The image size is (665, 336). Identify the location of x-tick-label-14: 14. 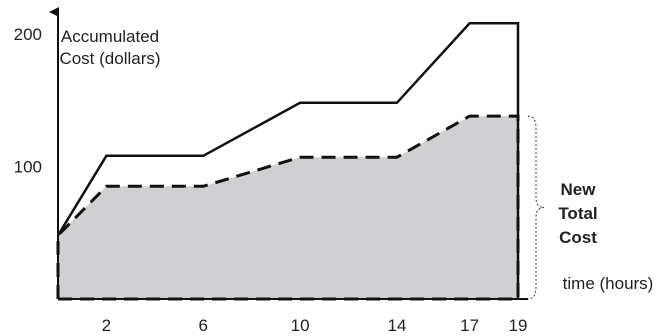
(396, 325).